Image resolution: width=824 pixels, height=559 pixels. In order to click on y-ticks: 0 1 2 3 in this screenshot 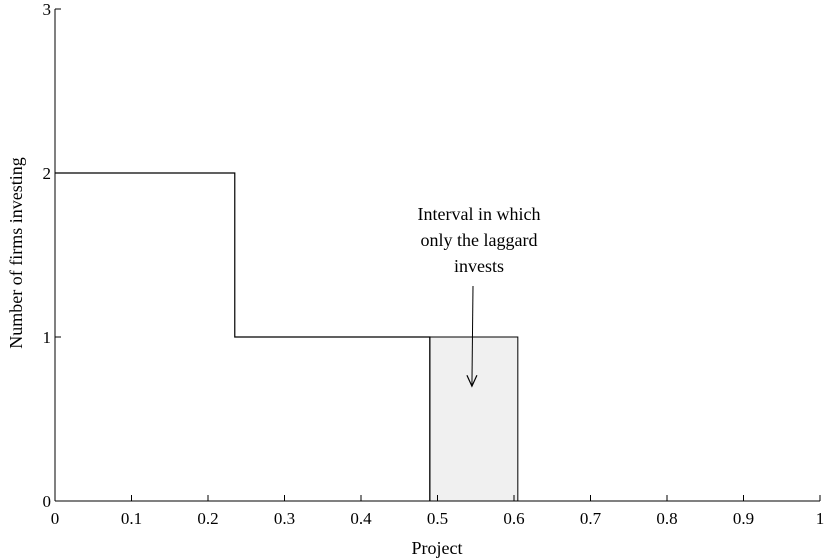, I will do `click(52, 255)`.